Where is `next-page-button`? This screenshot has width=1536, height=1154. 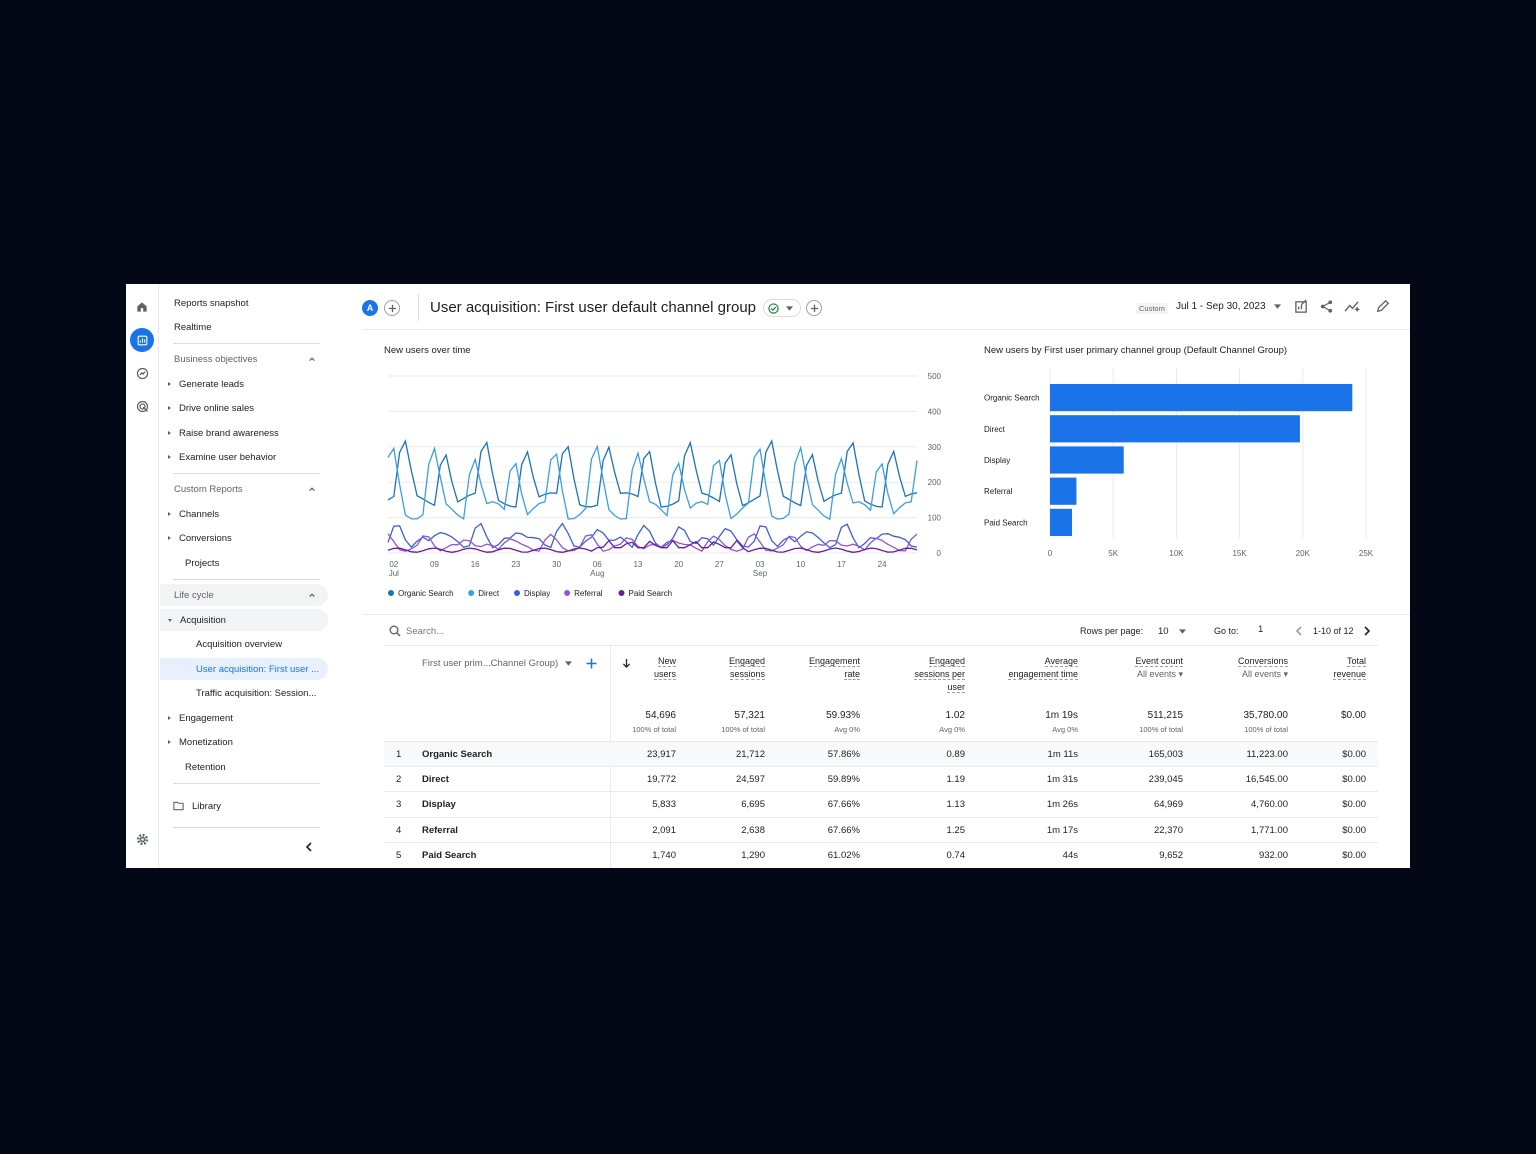
next-page-button is located at coordinates (1368, 631).